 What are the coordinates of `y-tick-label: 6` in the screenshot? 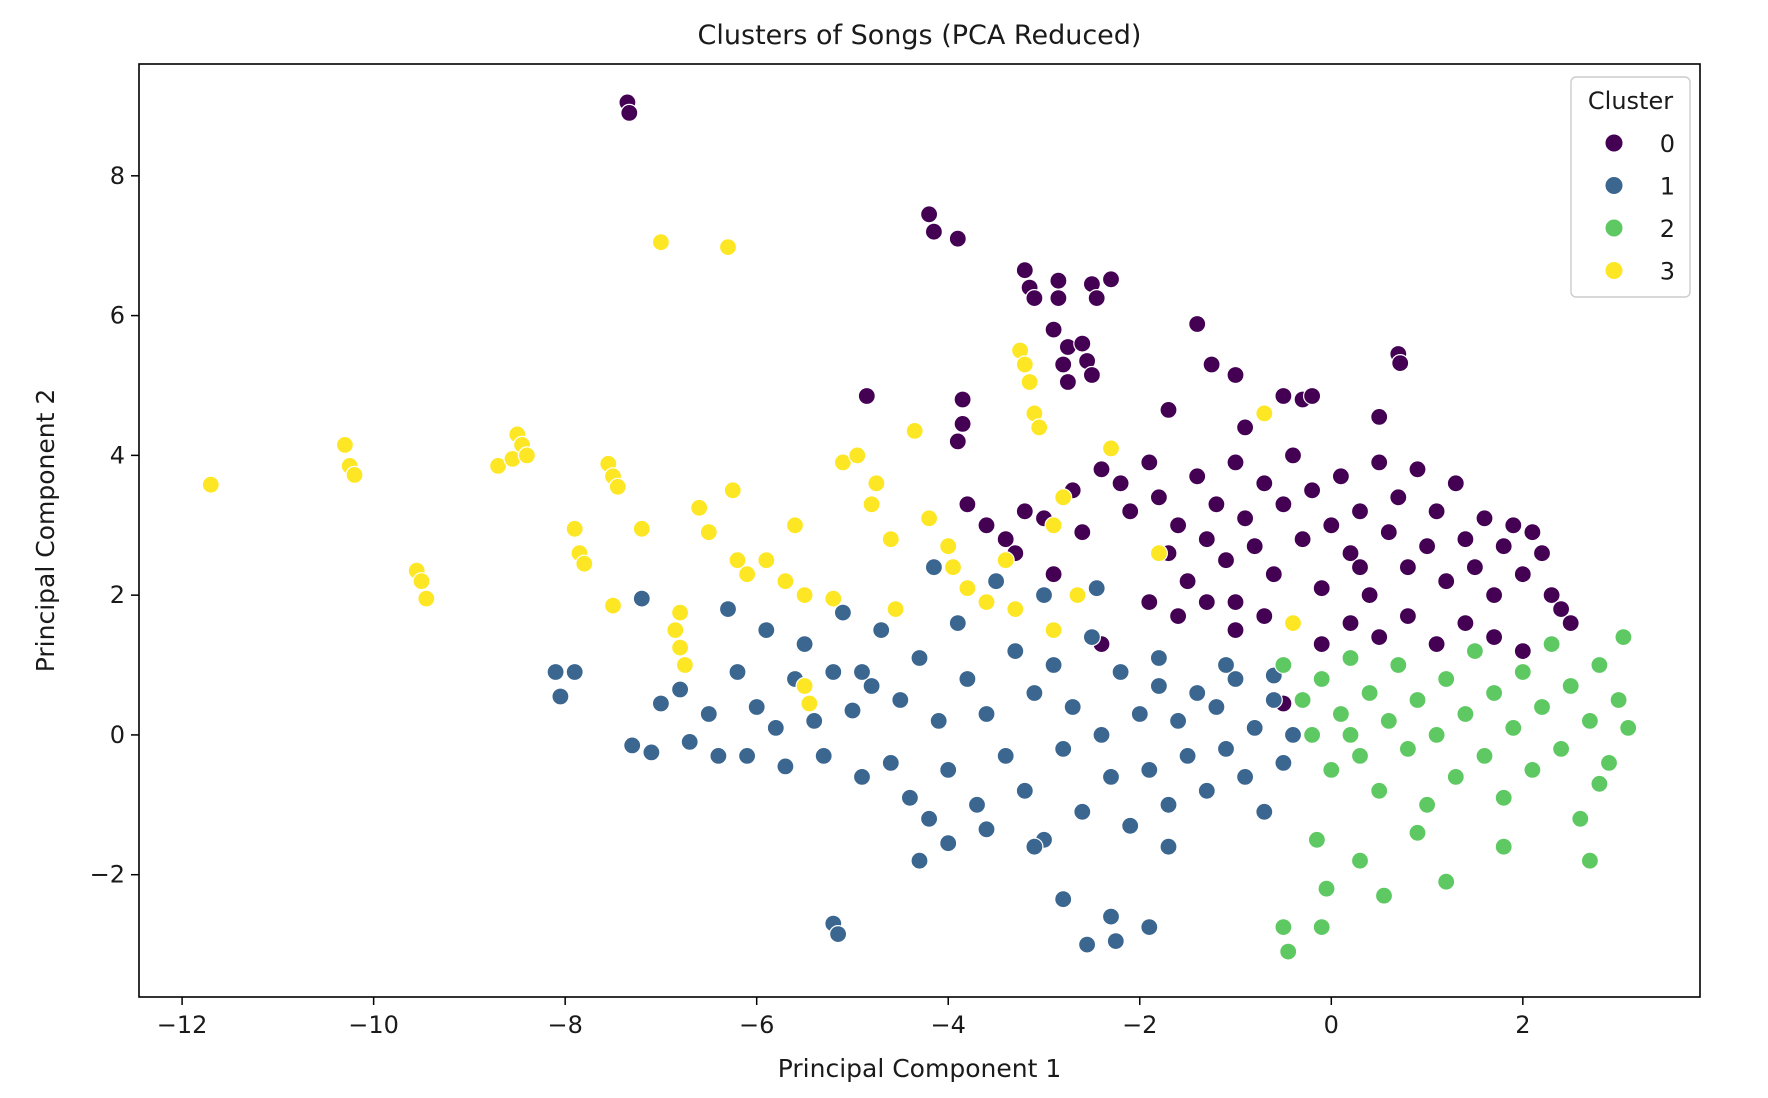 It's located at (117, 316).